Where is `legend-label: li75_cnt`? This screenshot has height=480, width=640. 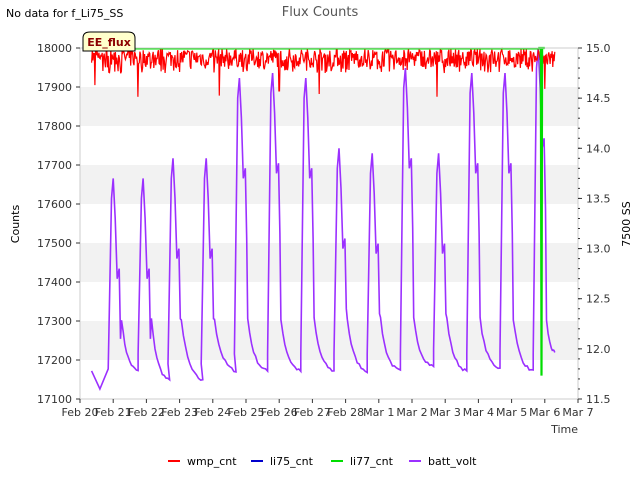 legend-label: li75_cnt is located at coordinates (292, 461).